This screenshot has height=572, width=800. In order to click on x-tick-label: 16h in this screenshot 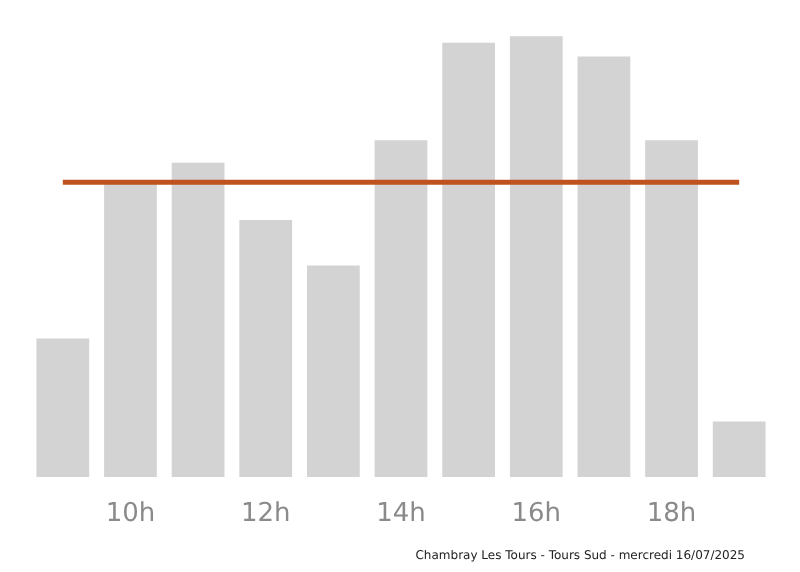, I will do `click(536, 514)`.